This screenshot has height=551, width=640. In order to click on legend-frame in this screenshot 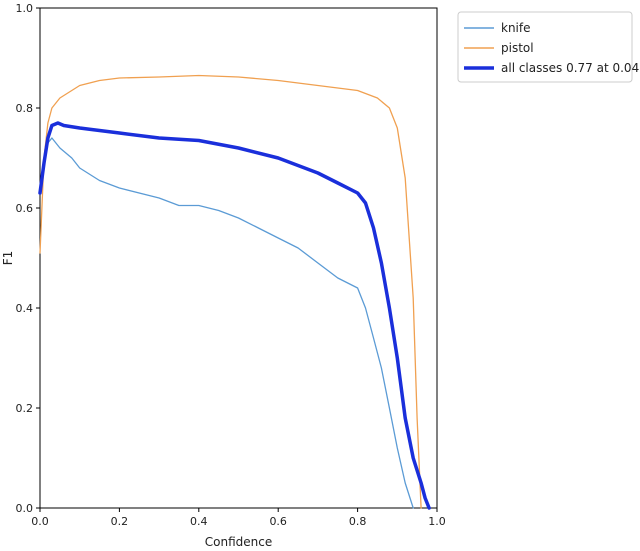, I will do `click(545, 47)`.